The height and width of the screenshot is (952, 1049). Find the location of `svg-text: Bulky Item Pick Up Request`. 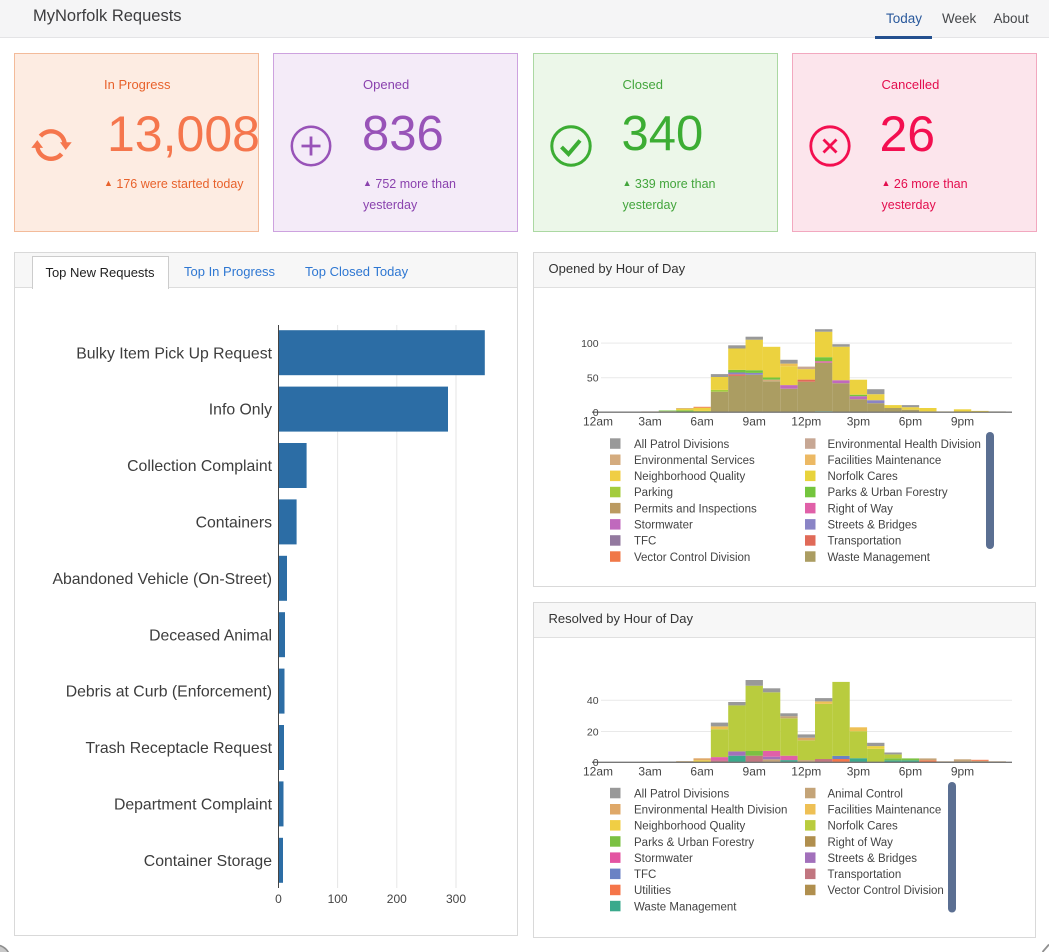

svg-text: Bulky Item Pick Up Request is located at coordinates (174, 353).